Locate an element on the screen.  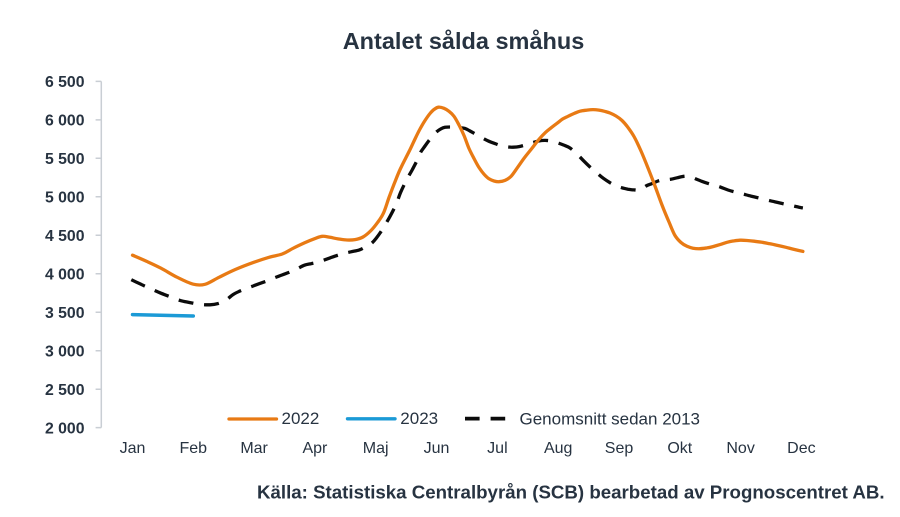
svg-text: Mar is located at coordinates (254, 448).